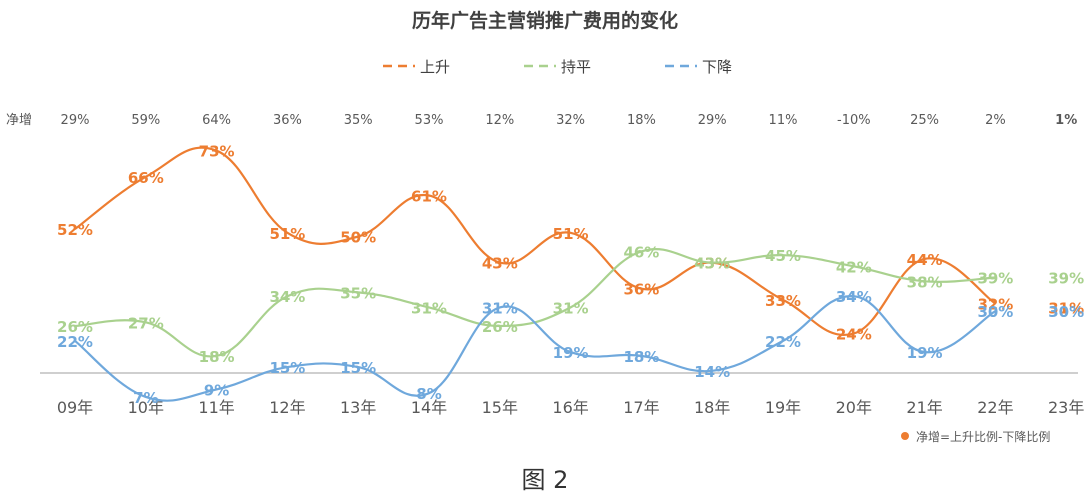 This screenshot has width=1090, height=504. Describe the element at coordinates (995, 120) in the screenshot. I see `net-value-22年: 2%` at that location.